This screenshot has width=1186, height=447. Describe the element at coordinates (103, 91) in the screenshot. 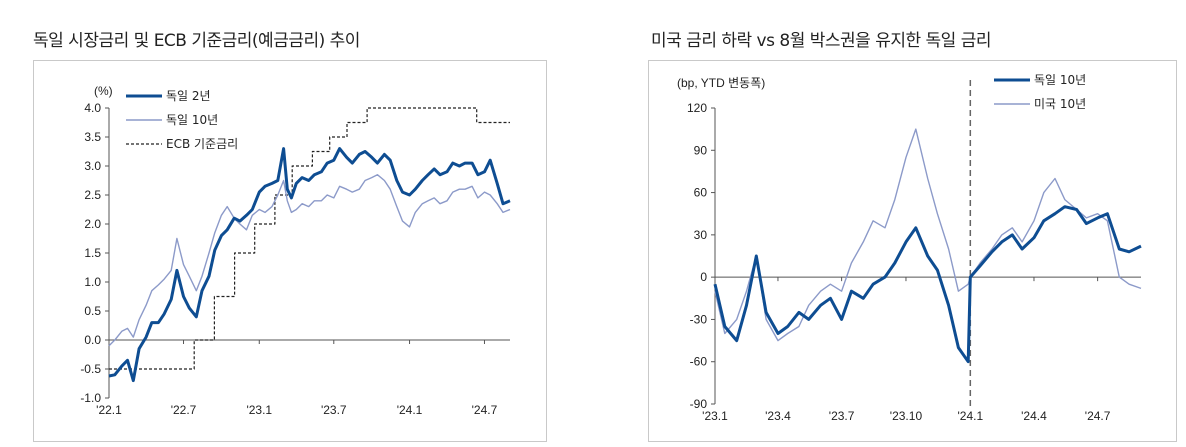

I see `y-axis-label: (%)` at that location.